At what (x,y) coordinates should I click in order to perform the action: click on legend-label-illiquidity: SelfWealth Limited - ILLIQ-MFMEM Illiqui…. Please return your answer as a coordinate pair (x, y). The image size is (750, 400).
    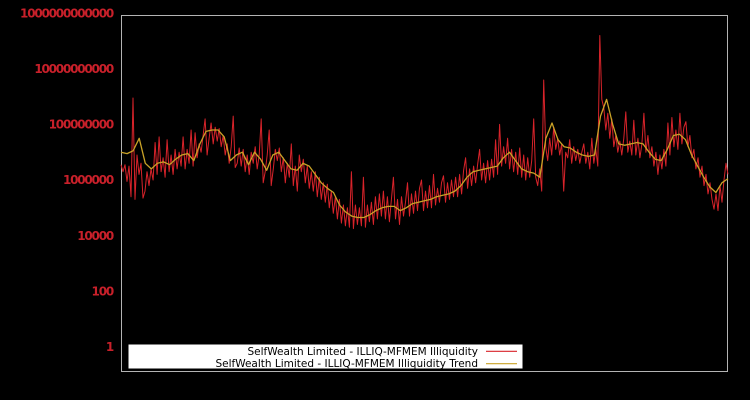
    Looking at the image, I should click on (363, 352).